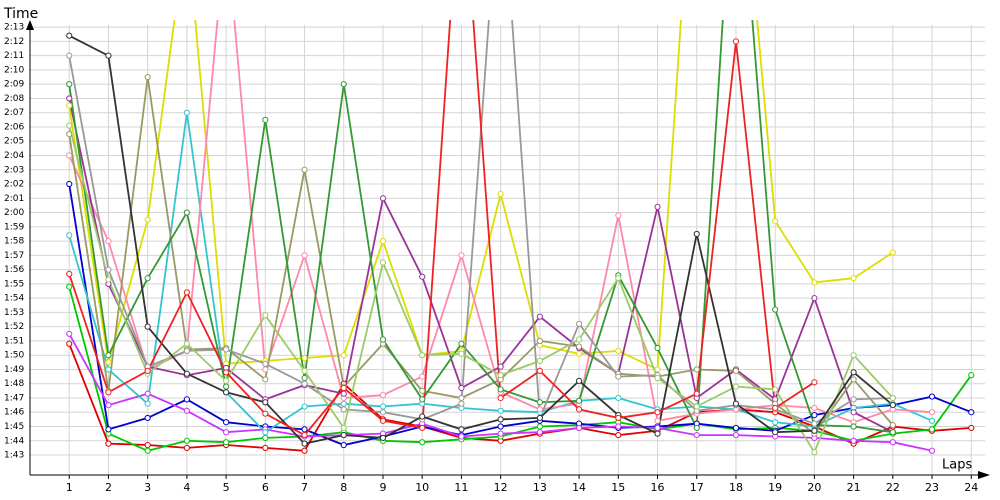 Image resolution: width=1000 pixels, height=500 pixels. I want to click on x-tick-label: 15, so click(618, 487).